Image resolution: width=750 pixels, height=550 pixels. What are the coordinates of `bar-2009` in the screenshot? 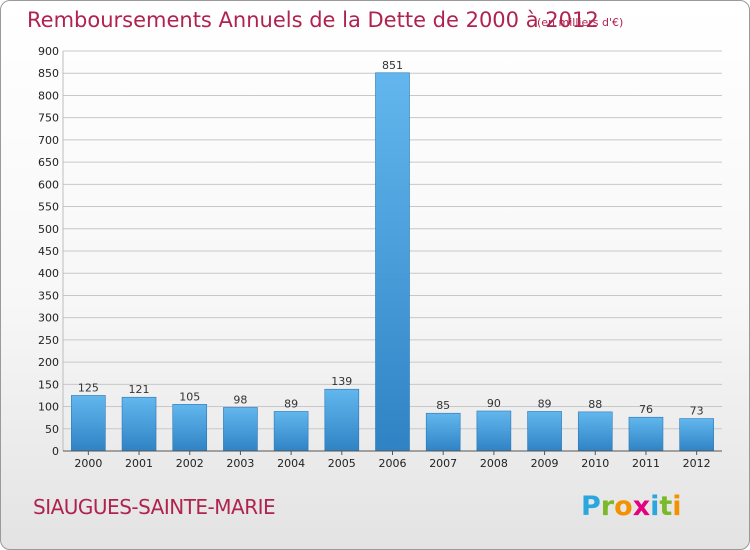 It's located at (544, 431).